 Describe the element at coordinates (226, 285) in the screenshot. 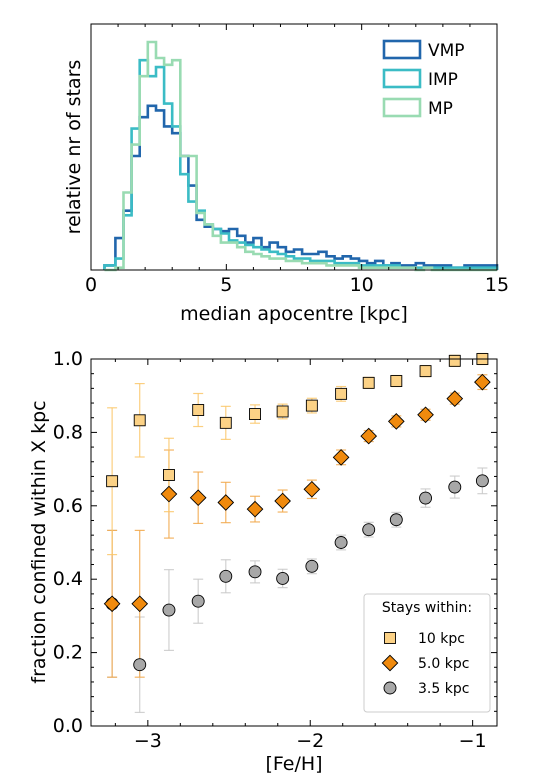

I see `histogram-x-tick-label: 5` at that location.